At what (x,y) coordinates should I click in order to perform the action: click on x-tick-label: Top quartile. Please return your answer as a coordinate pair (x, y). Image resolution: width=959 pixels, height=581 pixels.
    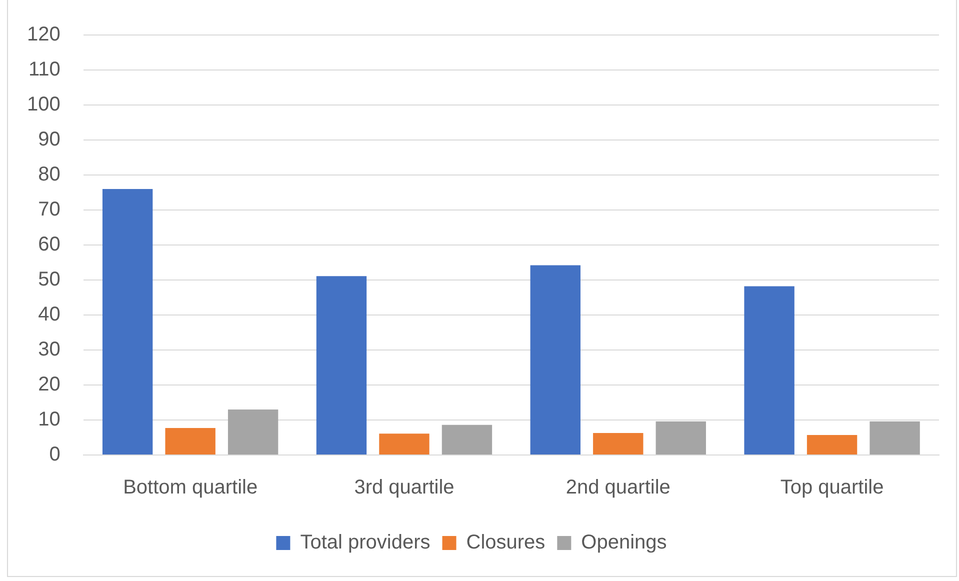
    Looking at the image, I should click on (832, 487).